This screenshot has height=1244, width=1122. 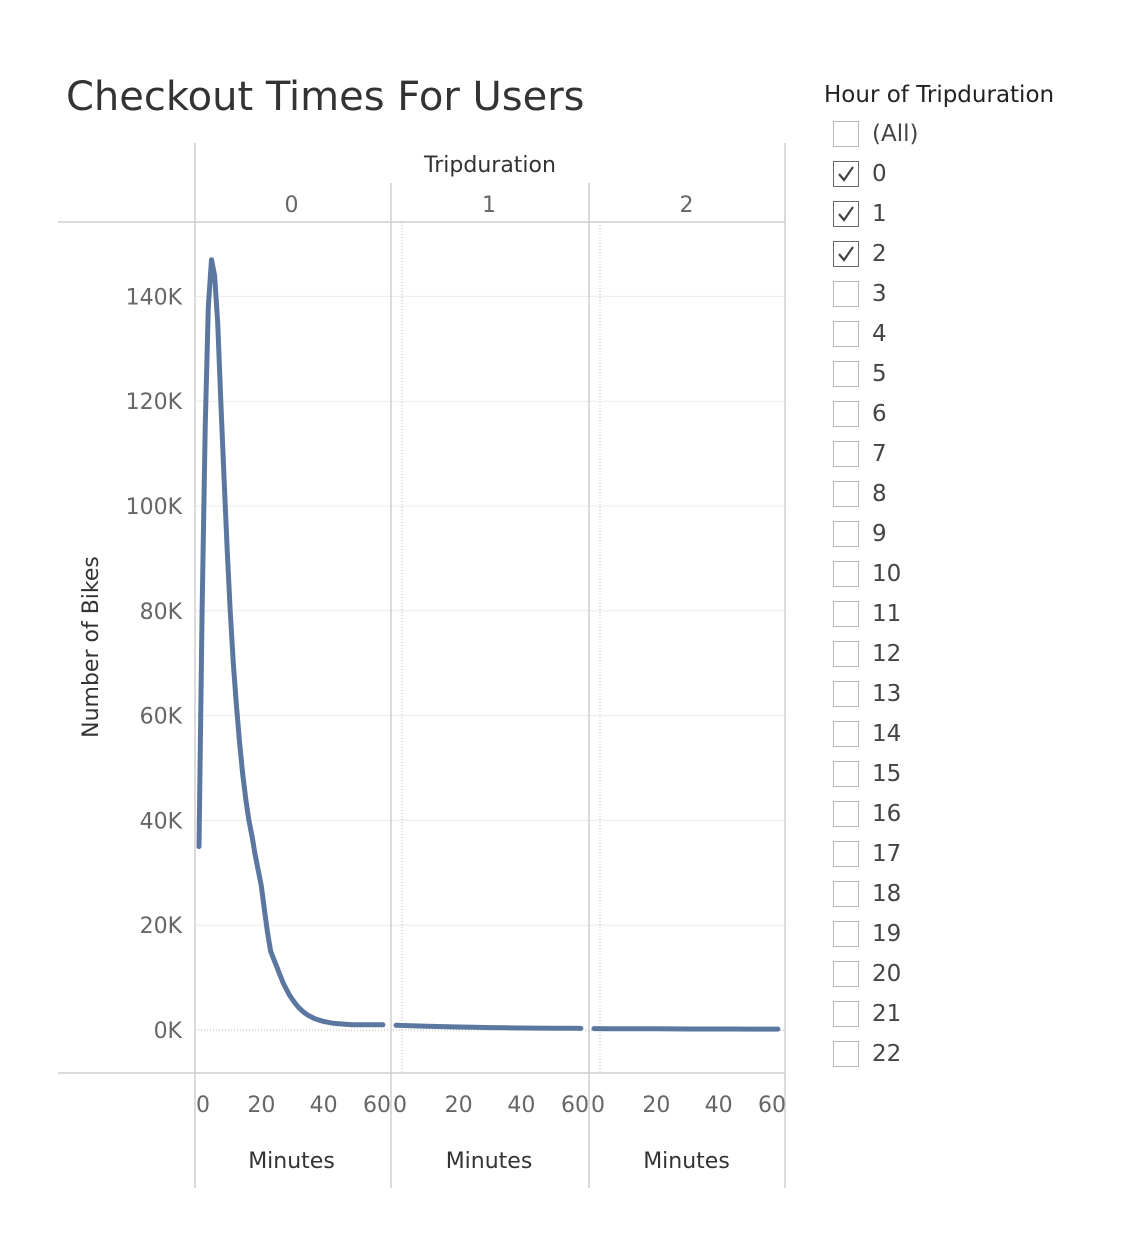 What do you see at coordinates (969, 1014) in the screenshot?
I see `filter-item-21: 21` at bounding box center [969, 1014].